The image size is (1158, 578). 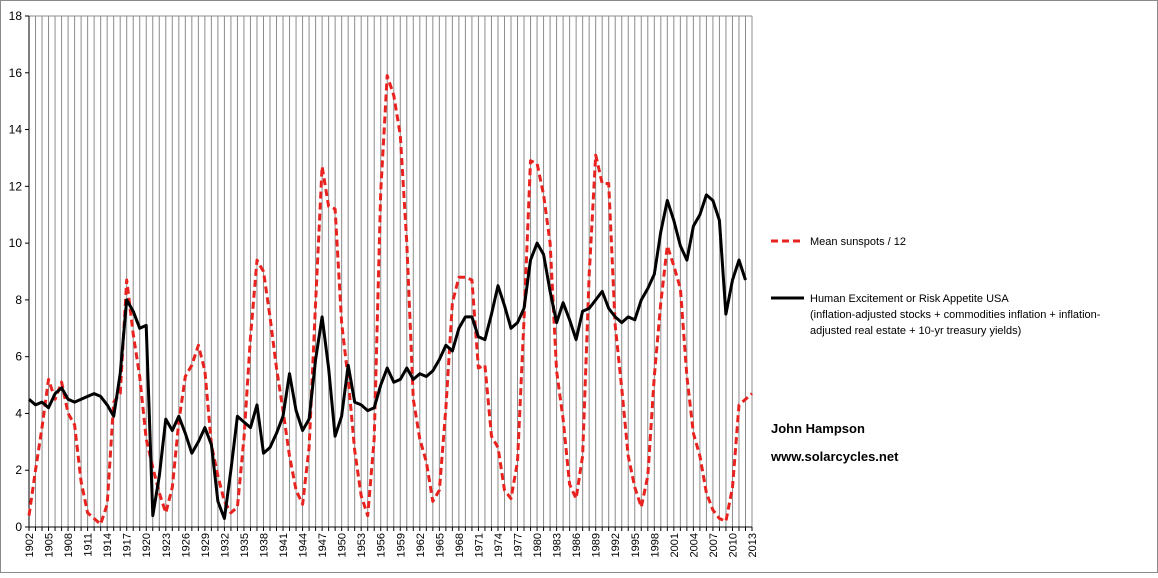 I want to click on x-tick-label-1953: 1953, so click(x=362, y=545).